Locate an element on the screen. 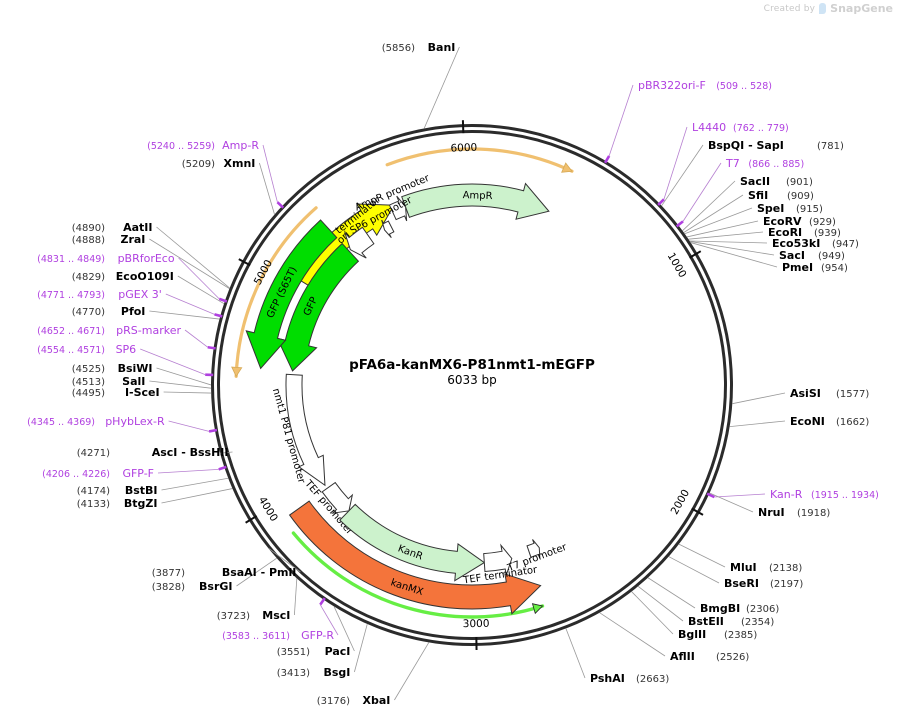  enzyme-label-eco53ki: Eco53kI (947) is located at coordinates (815, 243).